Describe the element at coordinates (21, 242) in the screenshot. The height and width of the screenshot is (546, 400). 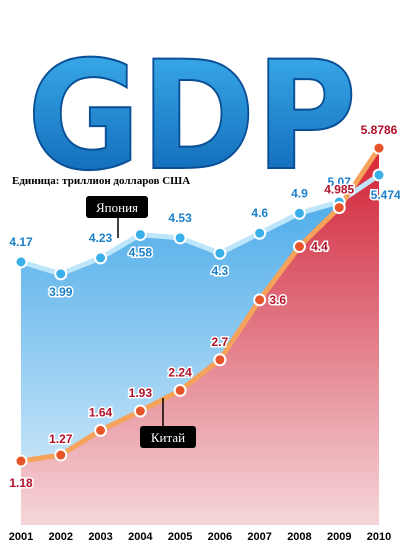
I see `japan-data-label: 4.17` at that location.